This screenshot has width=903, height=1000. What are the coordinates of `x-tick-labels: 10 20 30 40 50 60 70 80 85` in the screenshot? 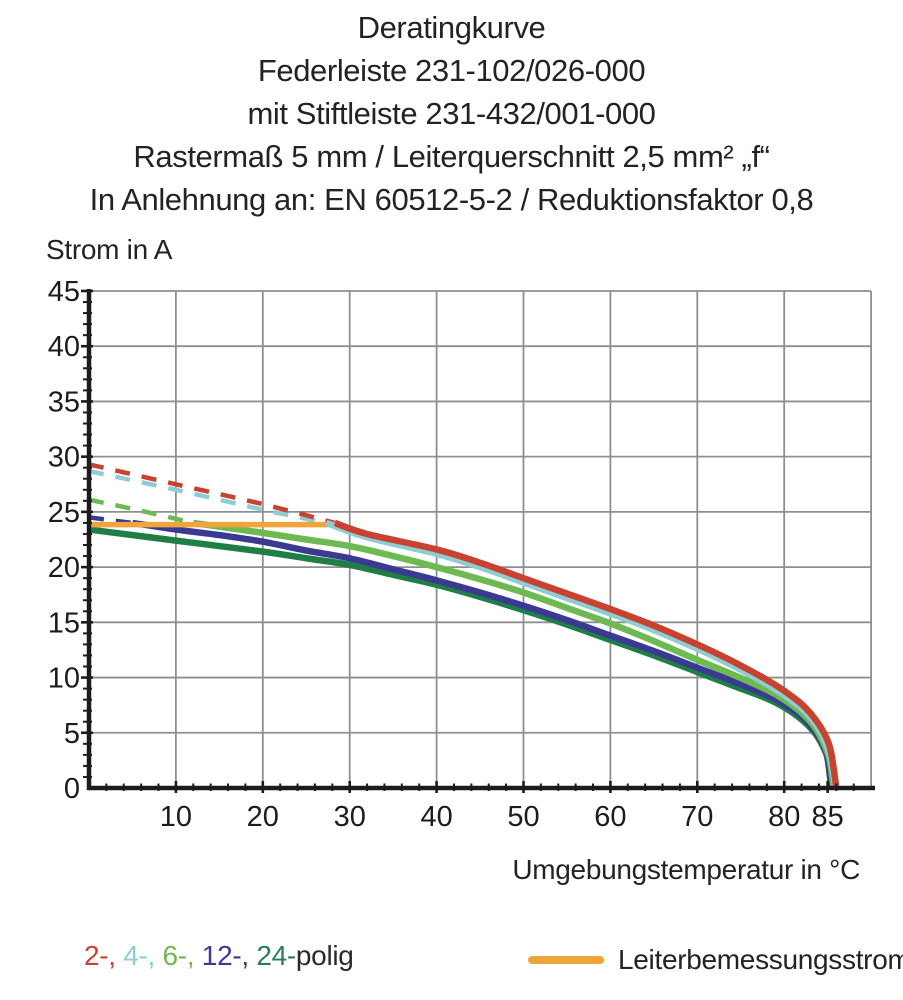 It's located at (502, 817).